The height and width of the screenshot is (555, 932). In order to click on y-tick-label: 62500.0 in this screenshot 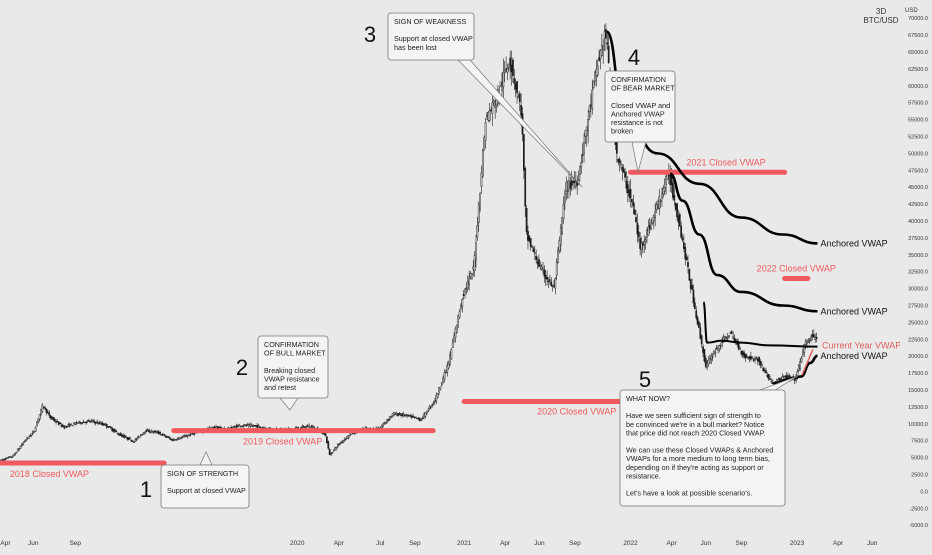, I will do `click(918, 70)`.